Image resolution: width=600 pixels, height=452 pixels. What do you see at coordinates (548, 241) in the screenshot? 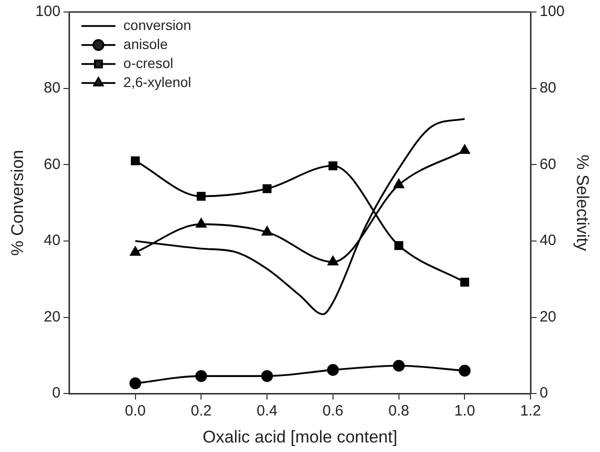
I see `y2-tick-label: 40` at bounding box center [548, 241].